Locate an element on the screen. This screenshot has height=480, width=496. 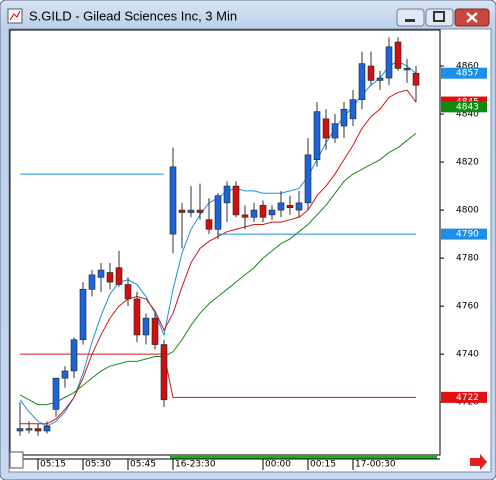
session-bar is located at coordinates (303, 457).